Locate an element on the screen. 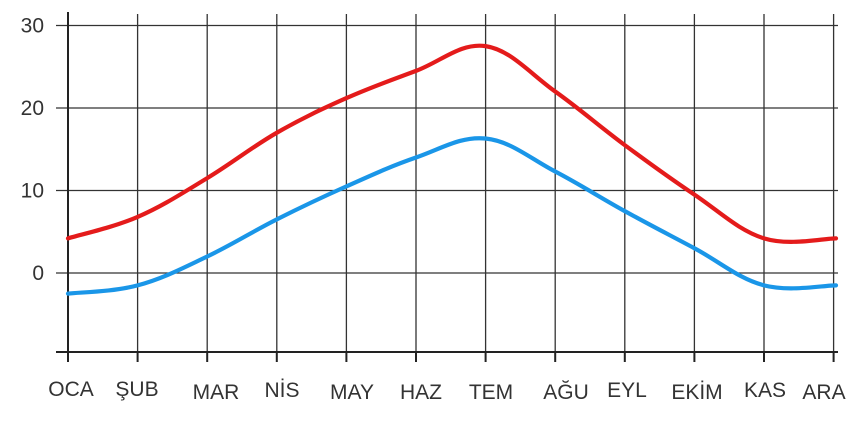  x-tick-label: MAY is located at coordinates (352, 392).